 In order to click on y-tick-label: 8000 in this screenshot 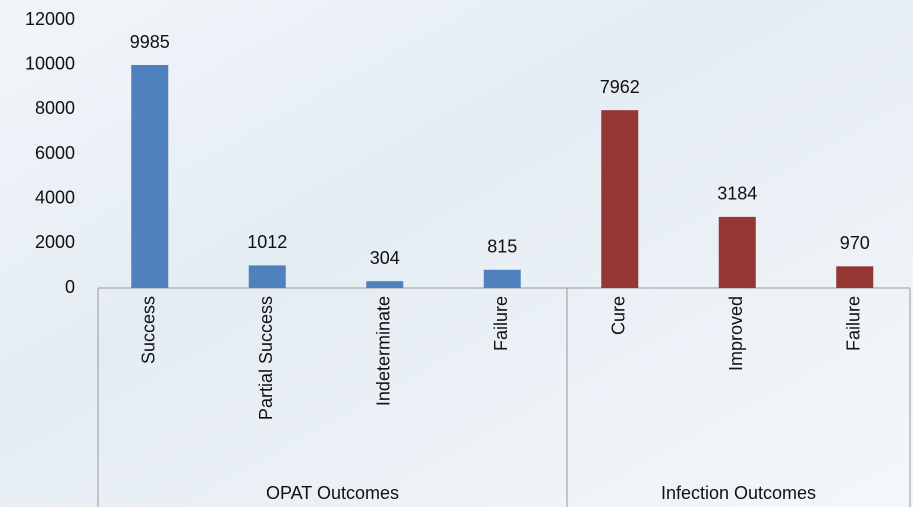, I will do `click(55, 108)`.